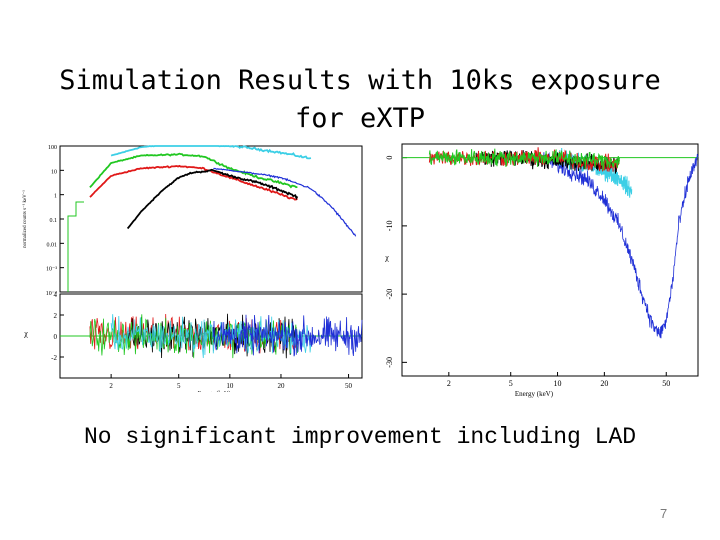 The width and height of the screenshot is (720, 540). I want to click on left-top-ytick-label: 0.1, so click(54, 221).